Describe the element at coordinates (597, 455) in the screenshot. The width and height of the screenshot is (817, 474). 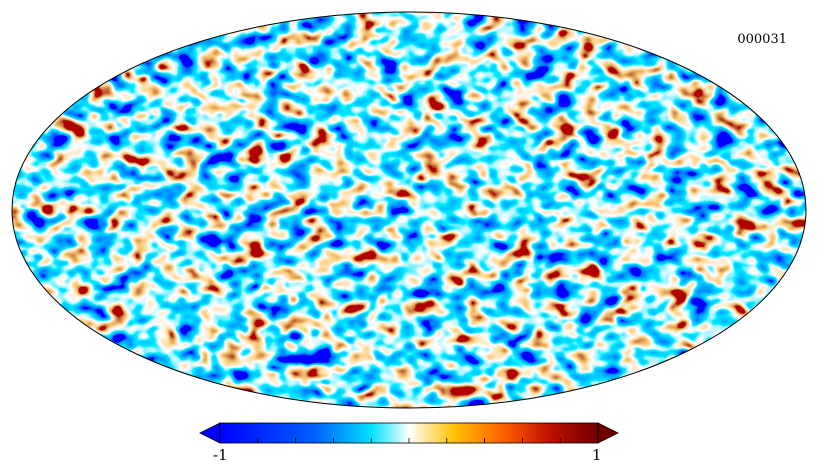
I see `colorbar-max-label: 1` at that location.